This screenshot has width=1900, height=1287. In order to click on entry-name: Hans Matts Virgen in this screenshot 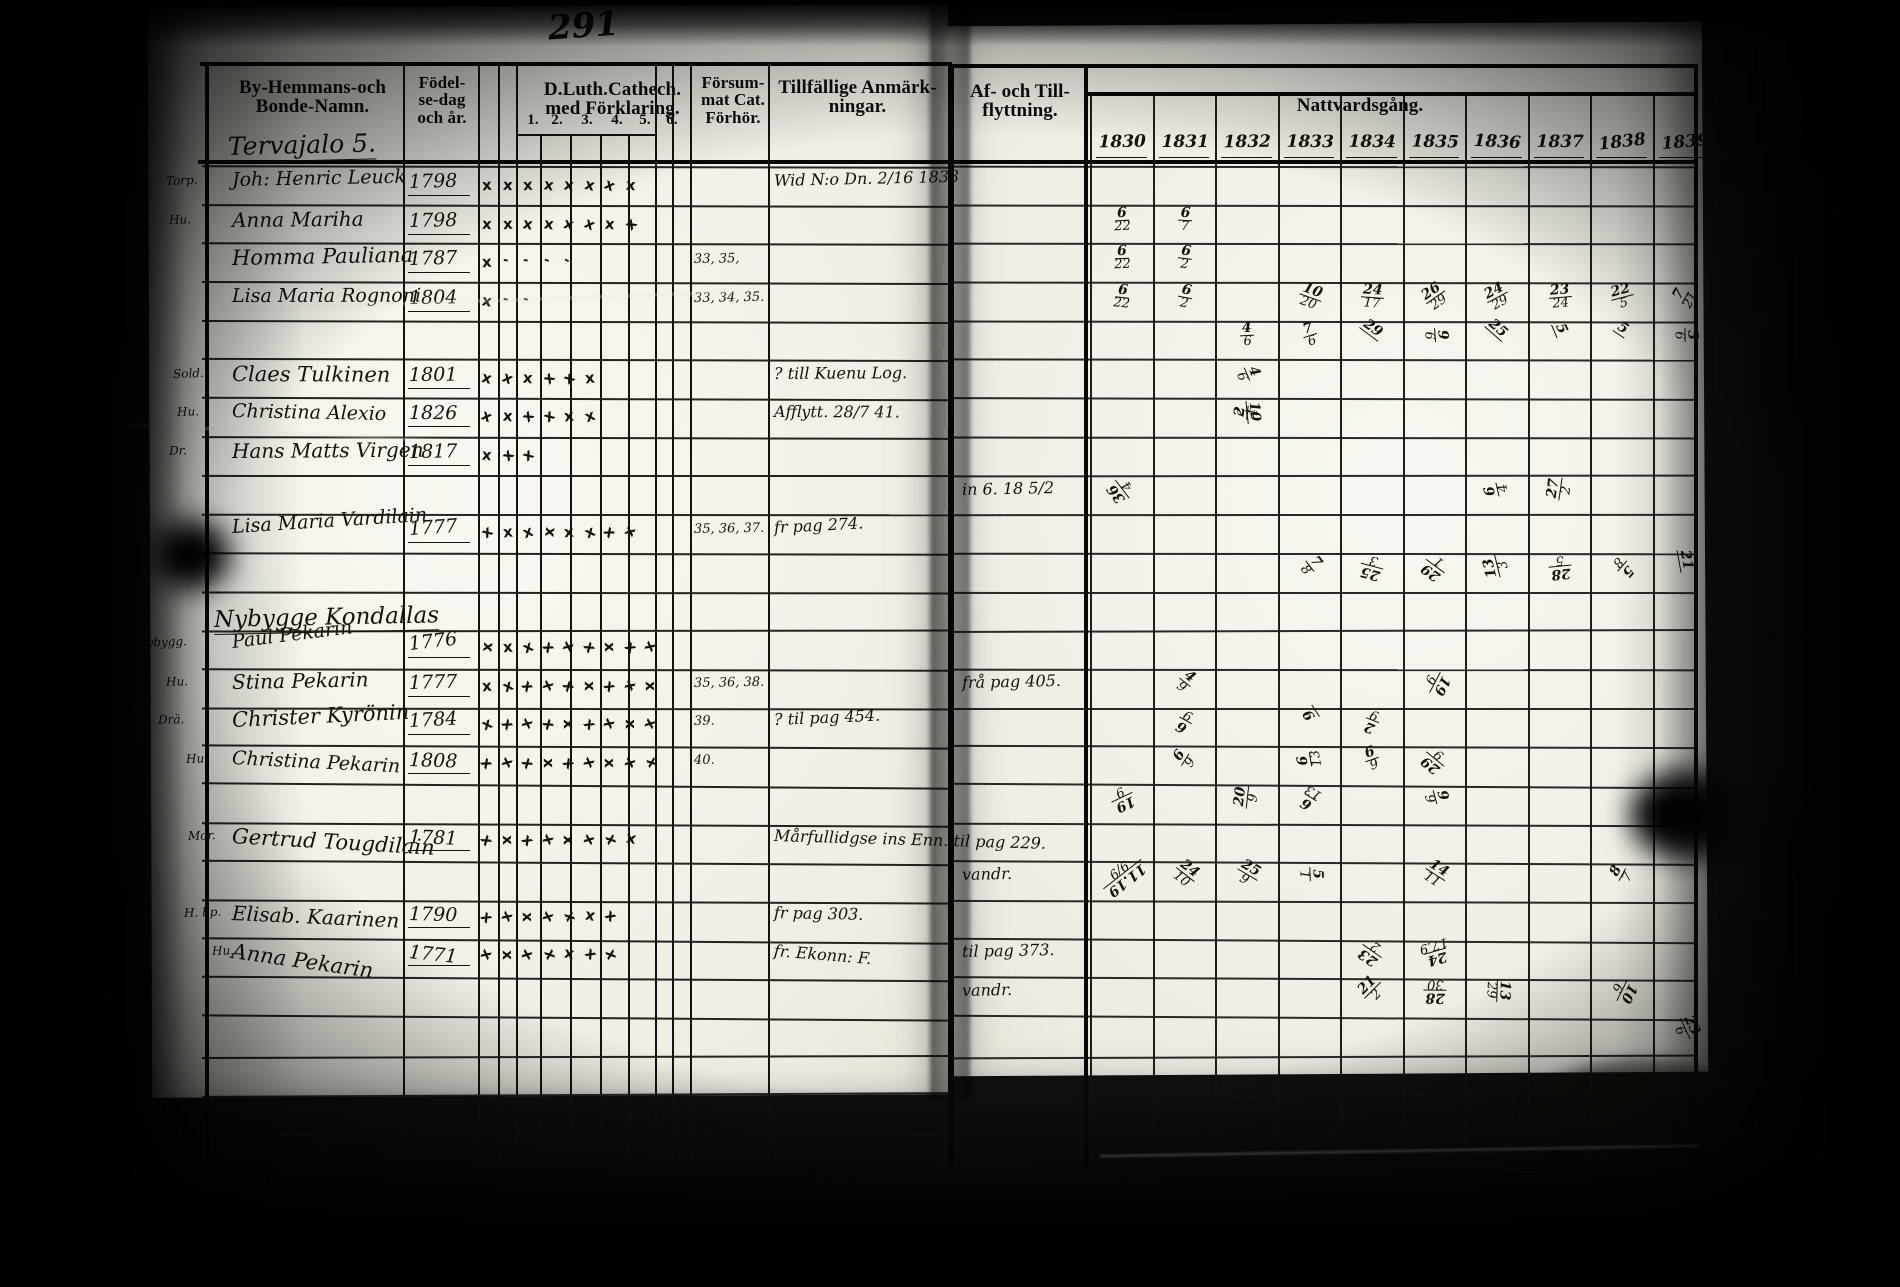, I will do `click(327, 450)`.